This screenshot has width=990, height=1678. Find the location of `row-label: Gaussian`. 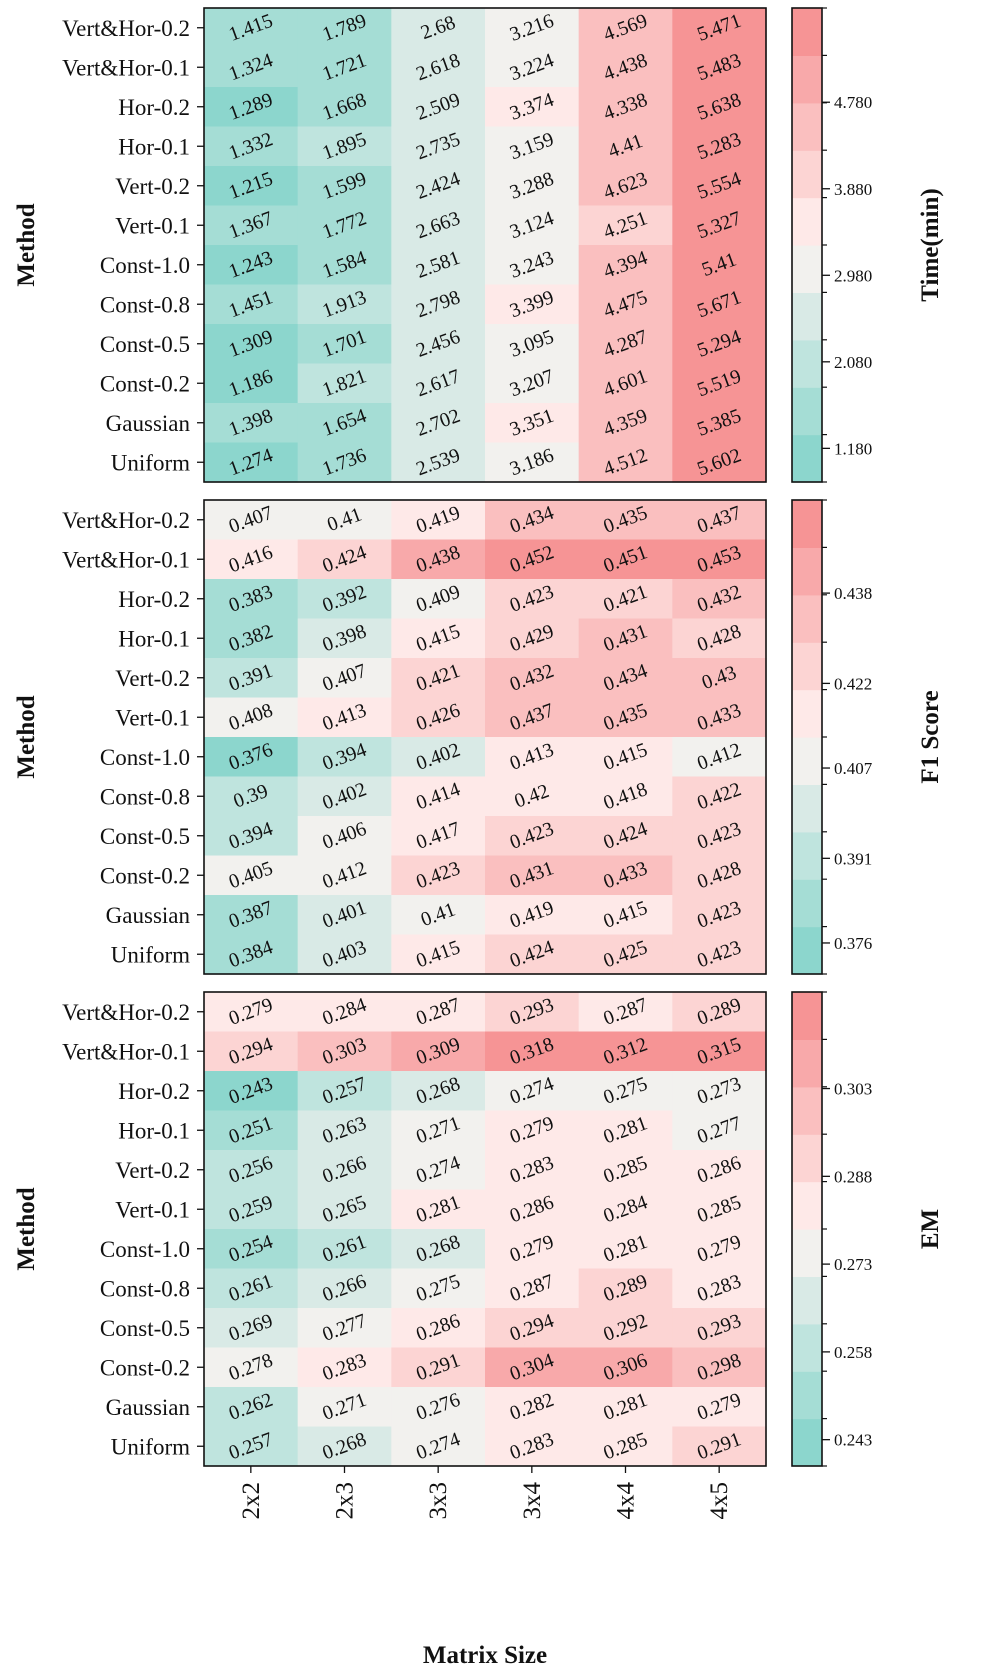

row-label: Gaussian is located at coordinates (148, 423).